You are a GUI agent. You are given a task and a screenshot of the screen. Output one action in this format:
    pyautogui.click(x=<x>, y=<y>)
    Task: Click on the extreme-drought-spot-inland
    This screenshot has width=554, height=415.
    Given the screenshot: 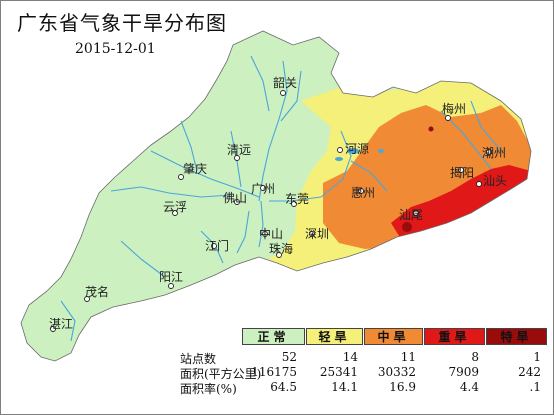 What is the action you would take?
    pyautogui.click(x=431, y=129)
    